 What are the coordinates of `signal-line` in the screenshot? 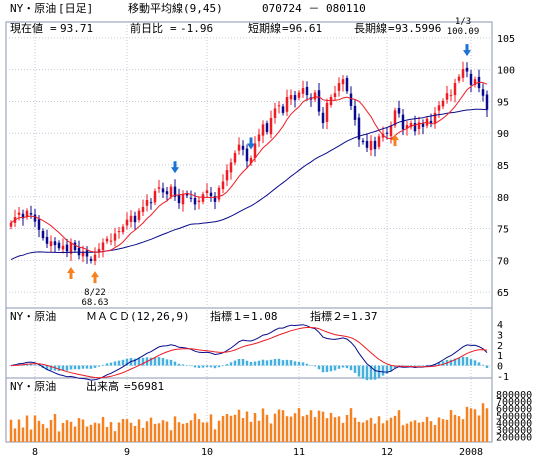 It's located at (249, 353).